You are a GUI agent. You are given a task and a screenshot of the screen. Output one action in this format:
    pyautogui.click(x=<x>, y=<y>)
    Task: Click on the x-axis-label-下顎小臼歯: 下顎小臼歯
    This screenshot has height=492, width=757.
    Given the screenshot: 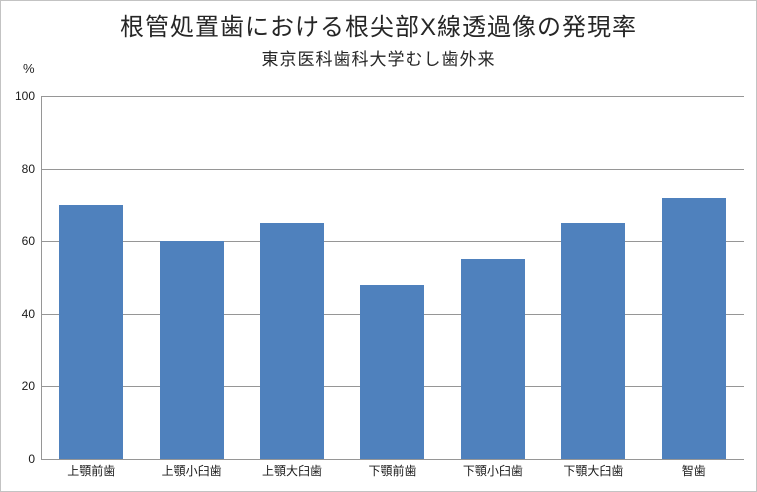 What is the action you would take?
    pyautogui.click(x=492, y=471)
    